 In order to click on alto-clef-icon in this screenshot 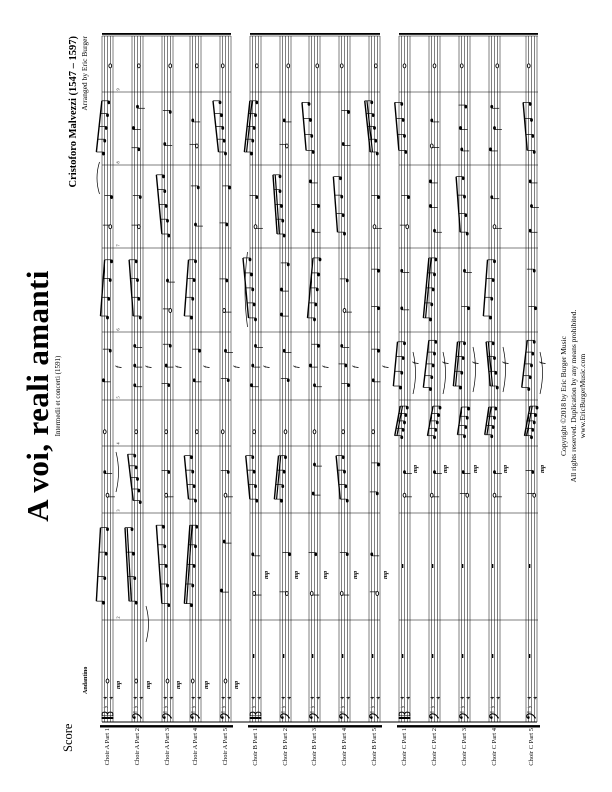, I will do `click(404, 718)`.